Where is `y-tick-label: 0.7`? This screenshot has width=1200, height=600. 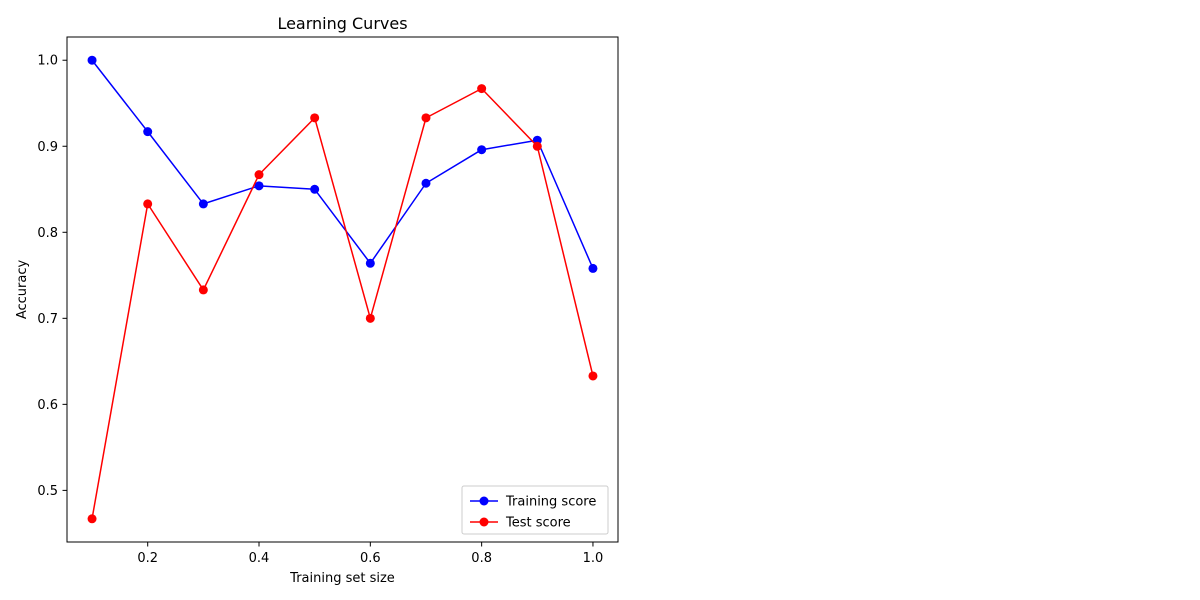 y-tick-label: 0.7 is located at coordinates (47, 319).